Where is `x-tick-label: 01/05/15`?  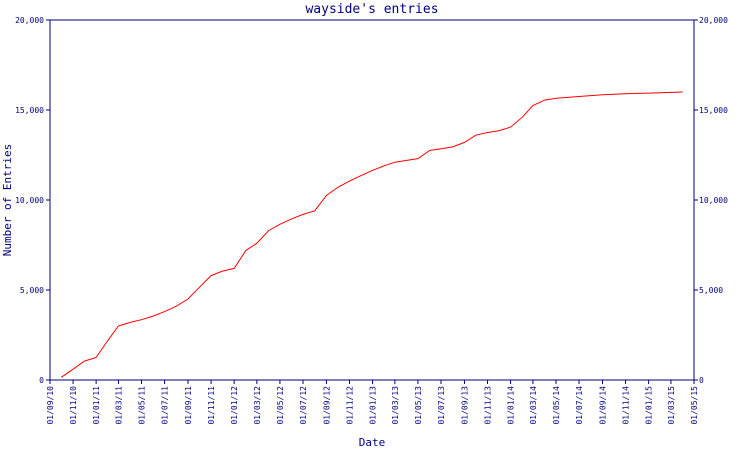 x-tick-label: 01/05/15 is located at coordinates (694, 405).